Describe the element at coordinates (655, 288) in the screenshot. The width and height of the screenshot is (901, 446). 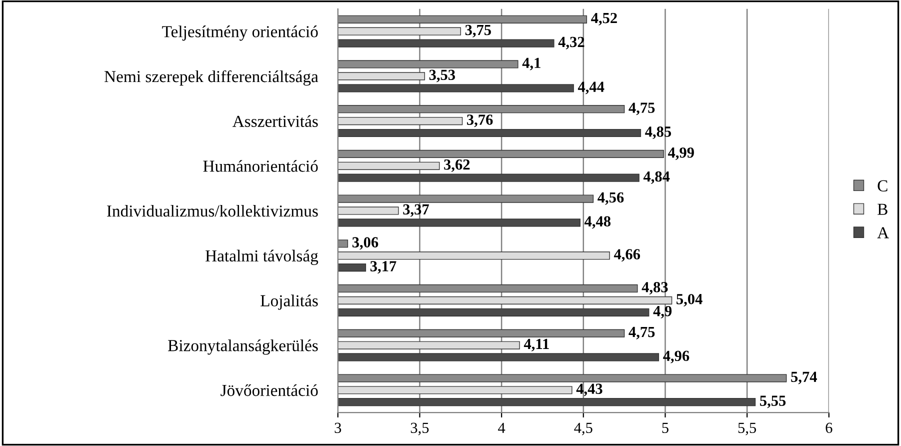
I see `data-label: 4,83` at that location.